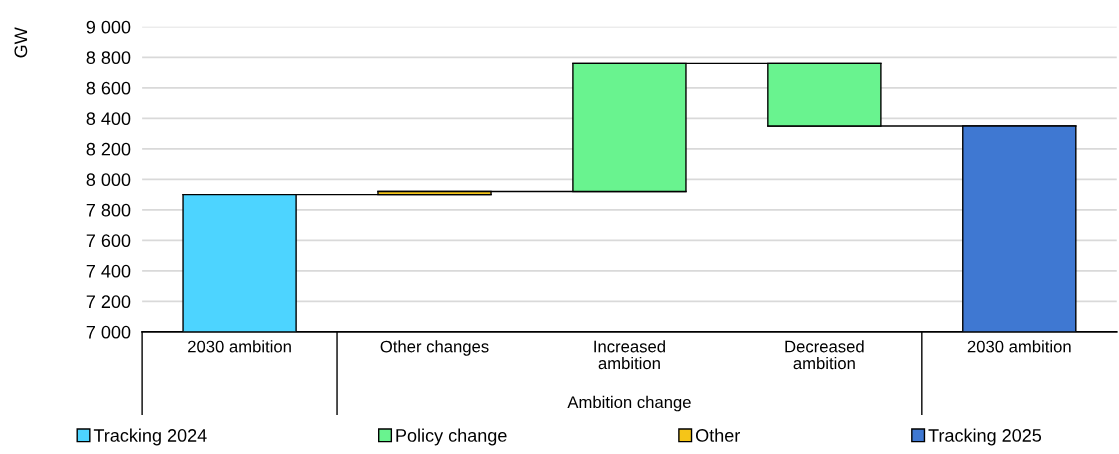 The width and height of the screenshot is (1119, 454). What do you see at coordinates (108, 302) in the screenshot?
I see `y-tick-label: 7 200` at bounding box center [108, 302].